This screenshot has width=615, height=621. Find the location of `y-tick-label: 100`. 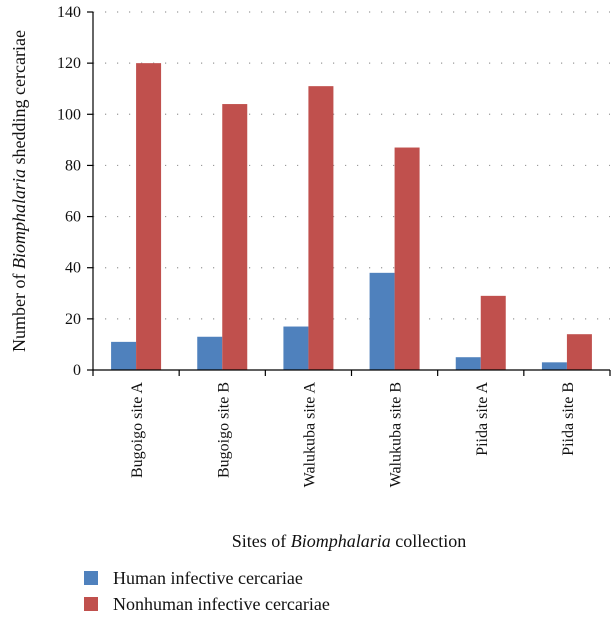

y-tick-label: 100 is located at coordinates (69, 114).